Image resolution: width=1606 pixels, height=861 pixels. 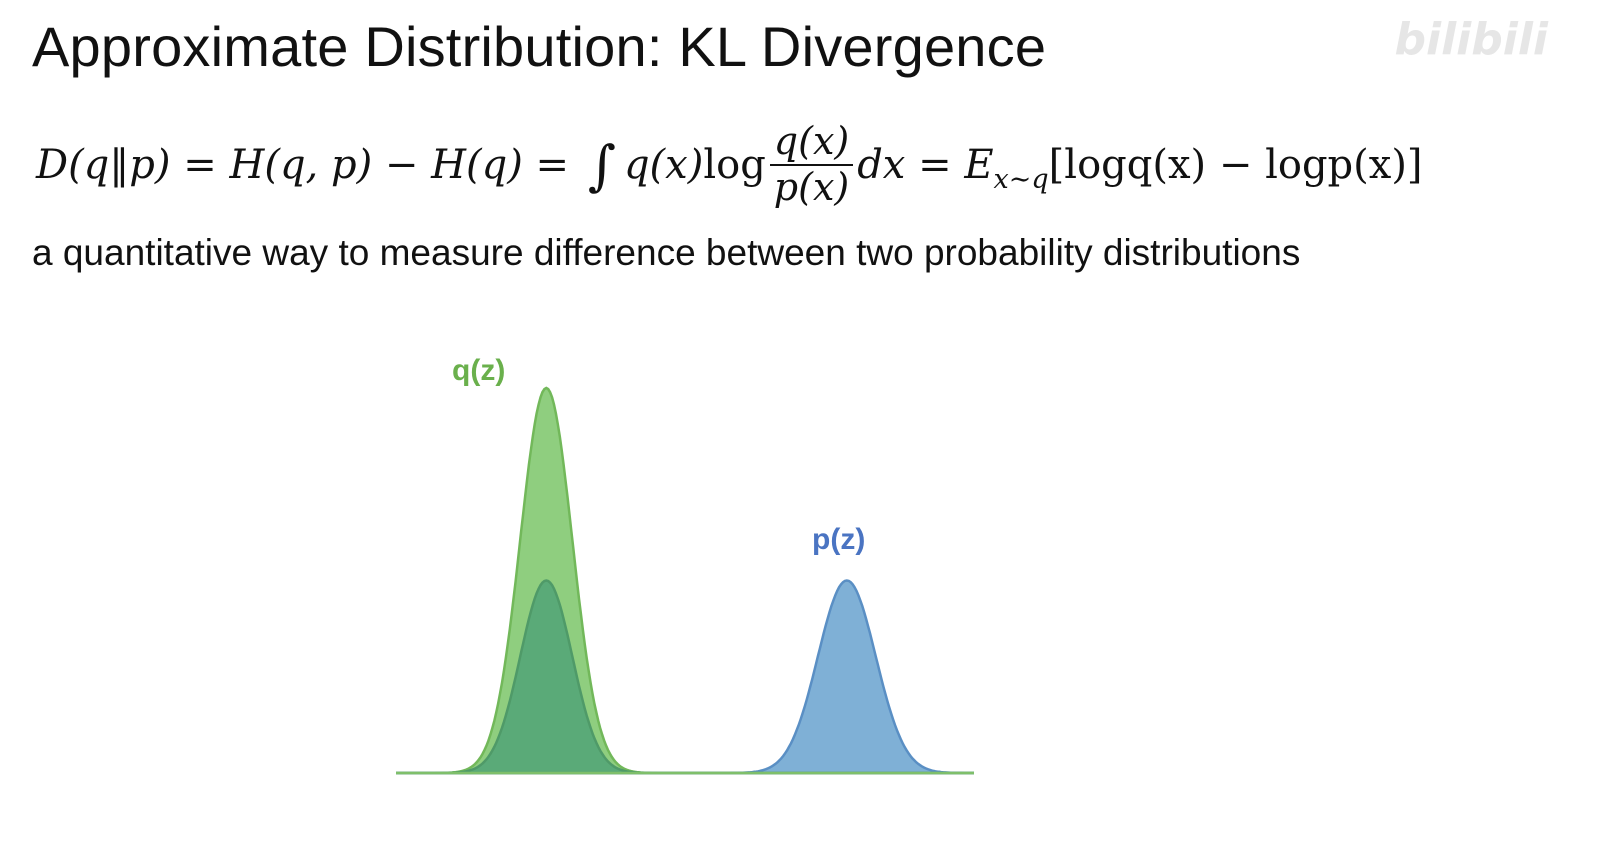 I want to click on slide-title: Approximate Distribution: KL Divergence, so click(x=539, y=46).